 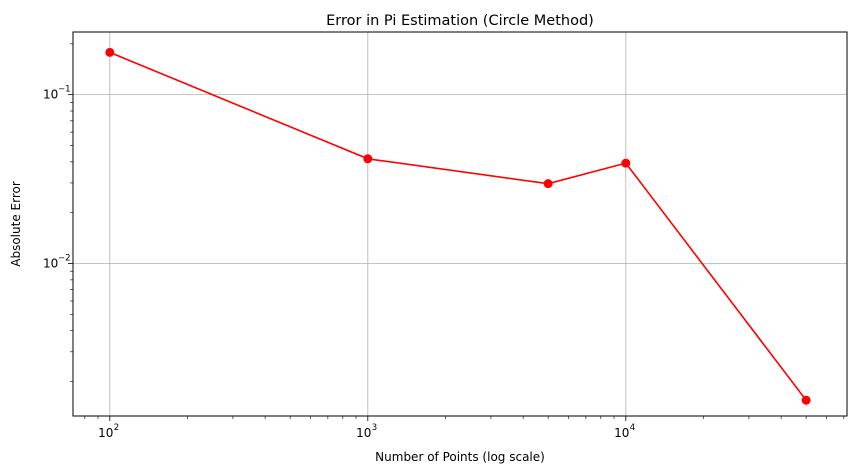 I want to click on x-tick-label-exponent: 3, so click(x=374, y=428).